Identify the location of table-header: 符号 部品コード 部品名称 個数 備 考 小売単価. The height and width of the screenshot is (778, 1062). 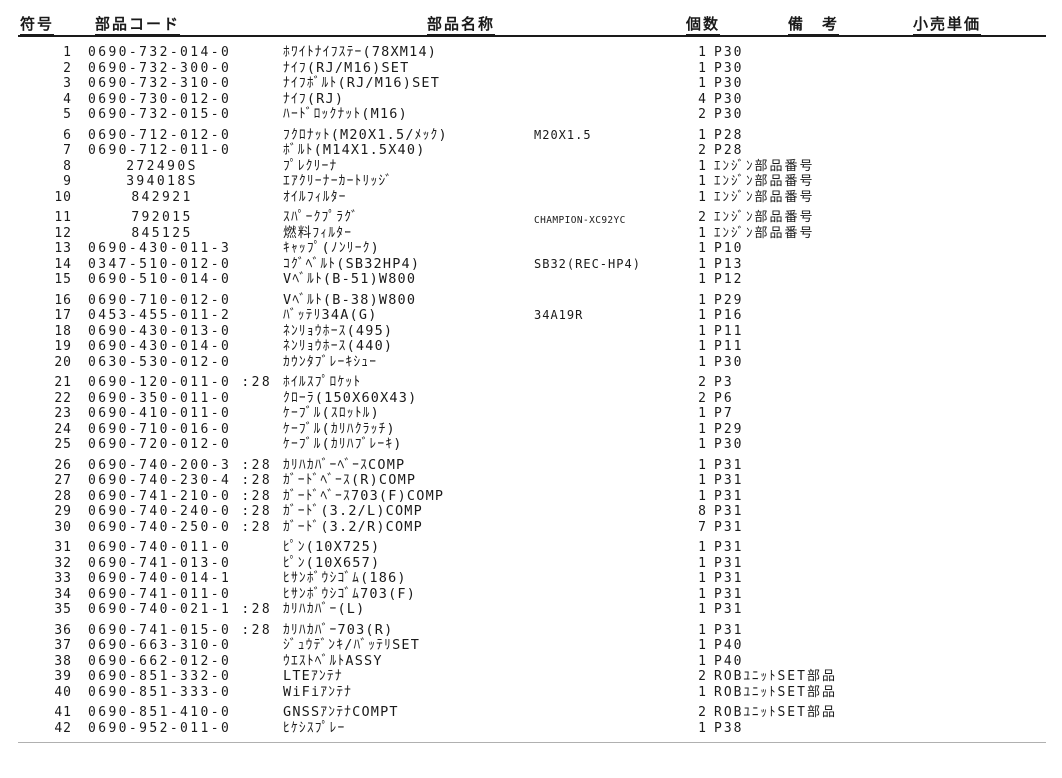
(531, 25).